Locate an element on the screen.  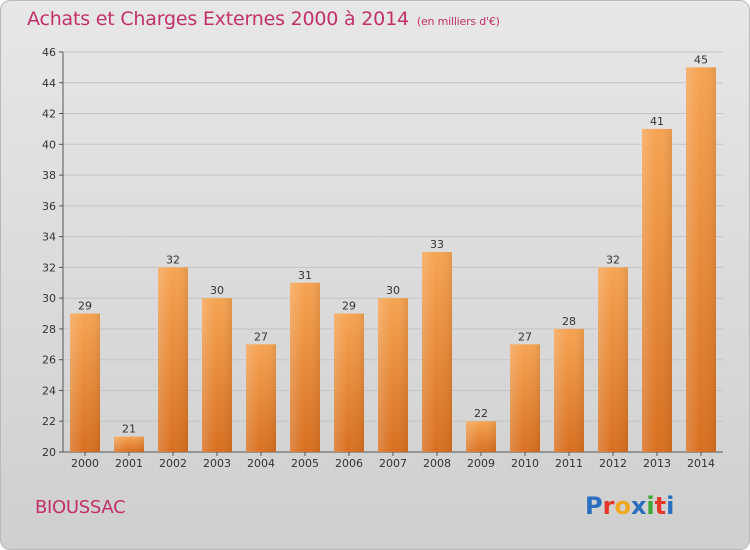
y-tick-label: 38 is located at coordinates (49, 175).